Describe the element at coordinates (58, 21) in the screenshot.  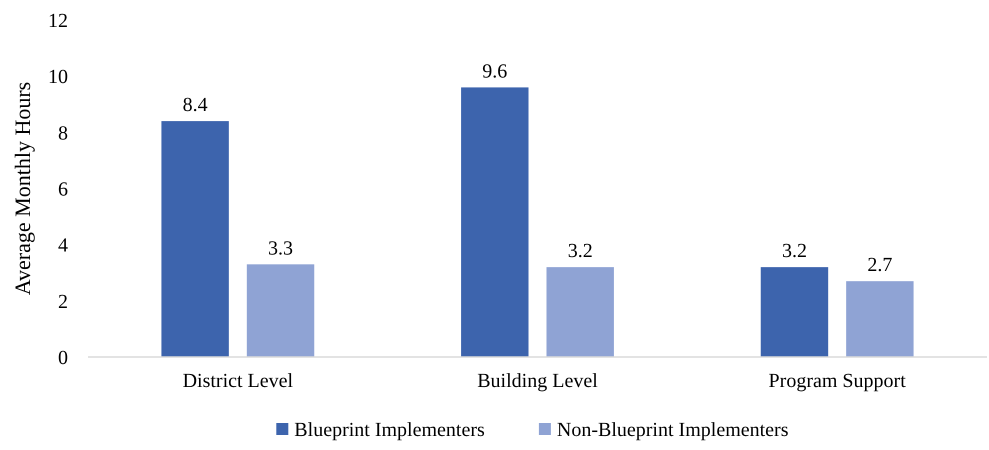
I see `y-tick-label: 12` at that location.